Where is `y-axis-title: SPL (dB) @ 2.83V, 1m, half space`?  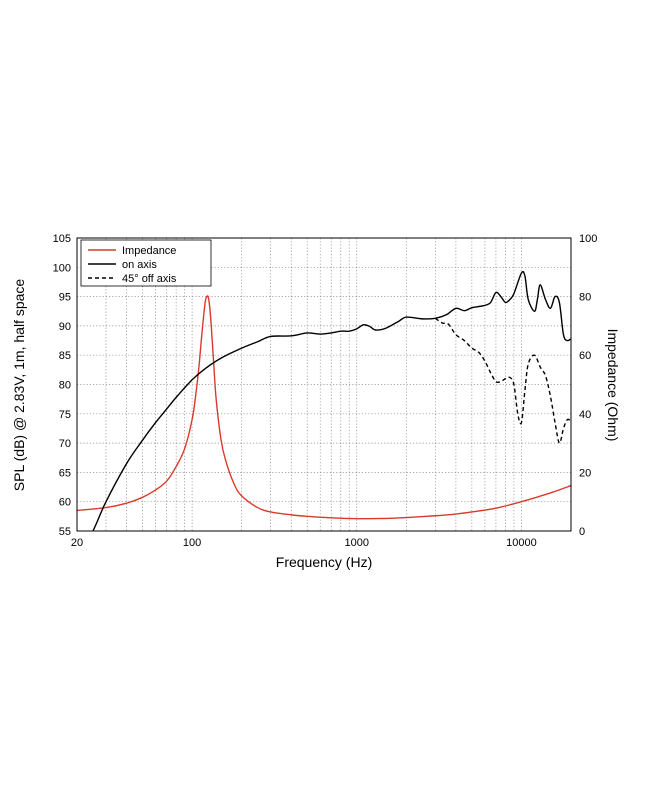 y-axis-title: SPL (dB) @ 2.83V, 1m, half space is located at coordinates (19, 385).